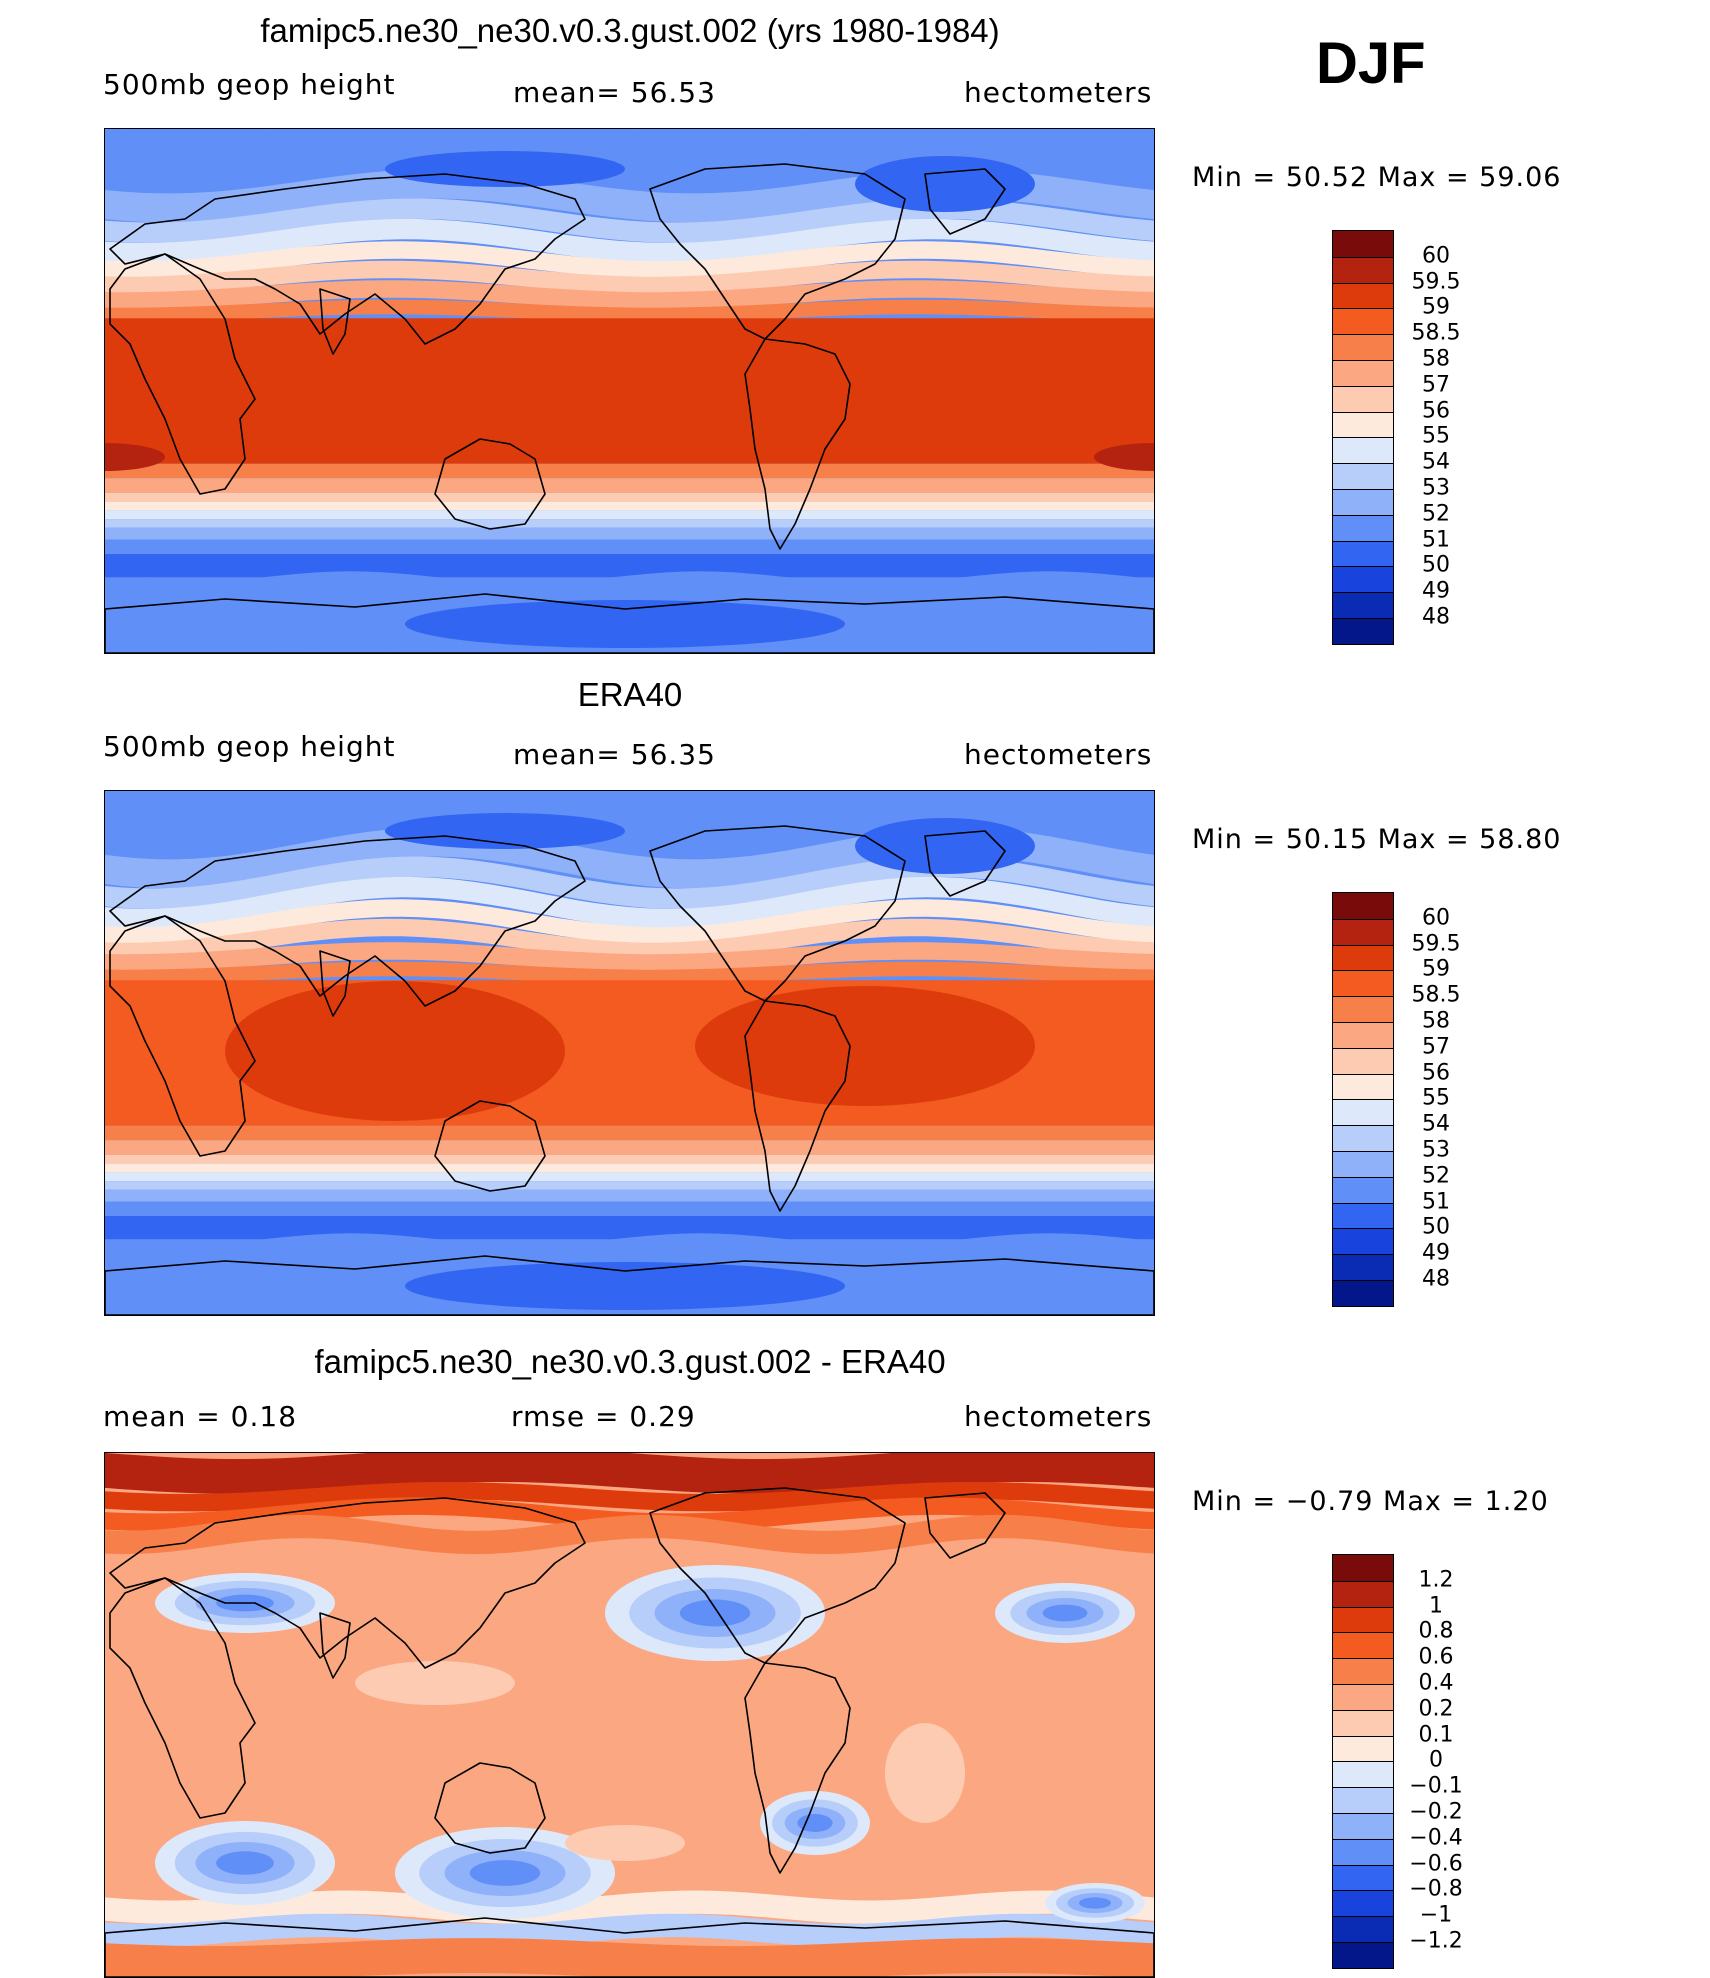 This screenshot has height=1978, width=1710. What do you see at coordinates (1371, 63) in the screenshot?
I see `season-label: DJF` at bounding box center [1371, 63].